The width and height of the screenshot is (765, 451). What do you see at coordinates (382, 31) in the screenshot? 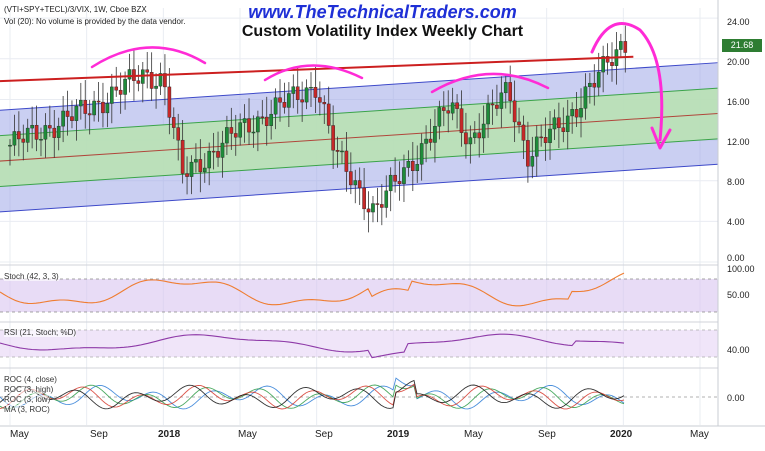
I see `chart-title: Custom Volatility Index Weekly Chart` at bounding box center [382, 31].